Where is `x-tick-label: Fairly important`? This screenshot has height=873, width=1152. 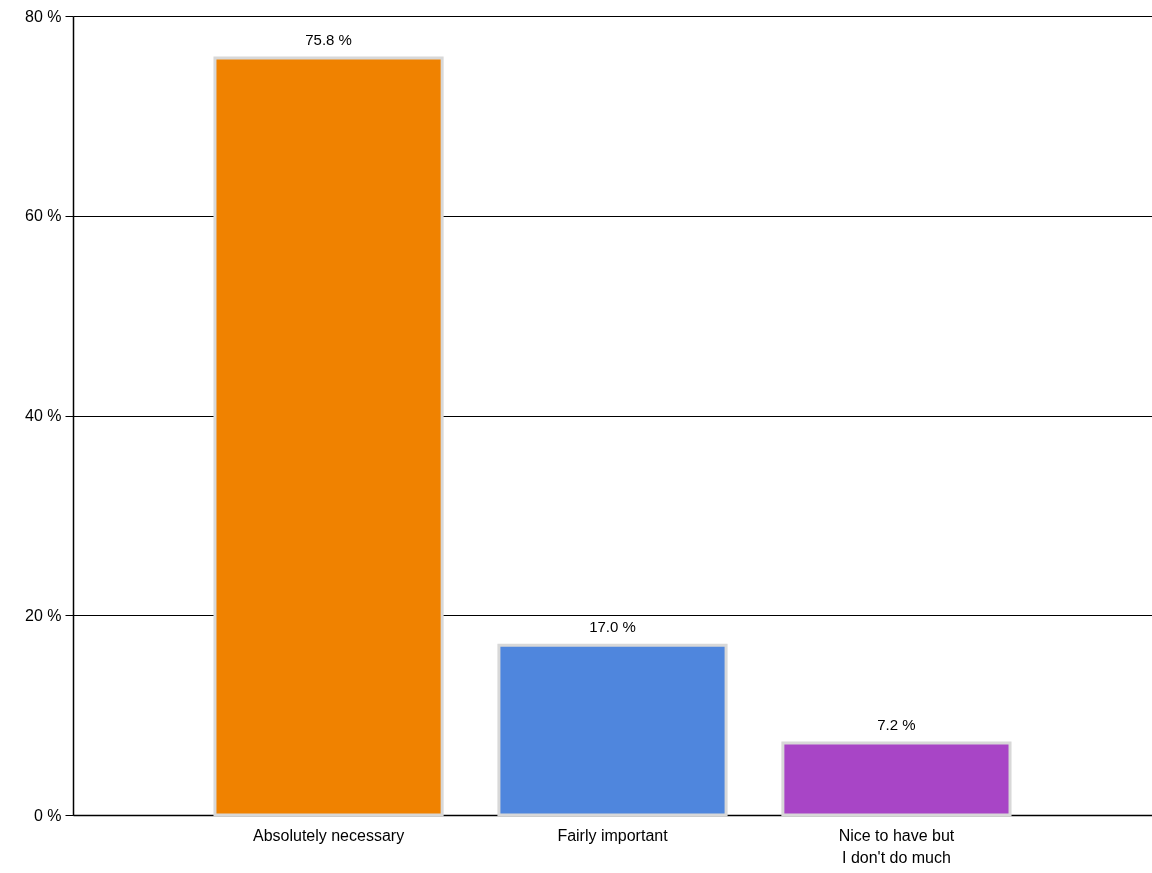
x-tick-label: Fairly important is located at coordinates (613, 835).